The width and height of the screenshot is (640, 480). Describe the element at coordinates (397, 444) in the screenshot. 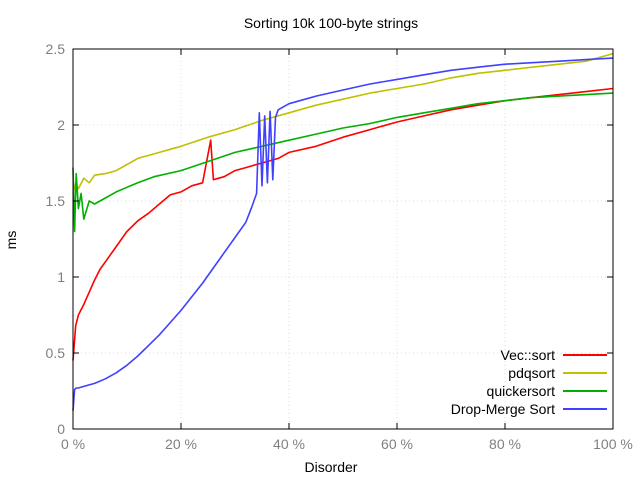

I see `x-tick-label: 60 %` at that location.